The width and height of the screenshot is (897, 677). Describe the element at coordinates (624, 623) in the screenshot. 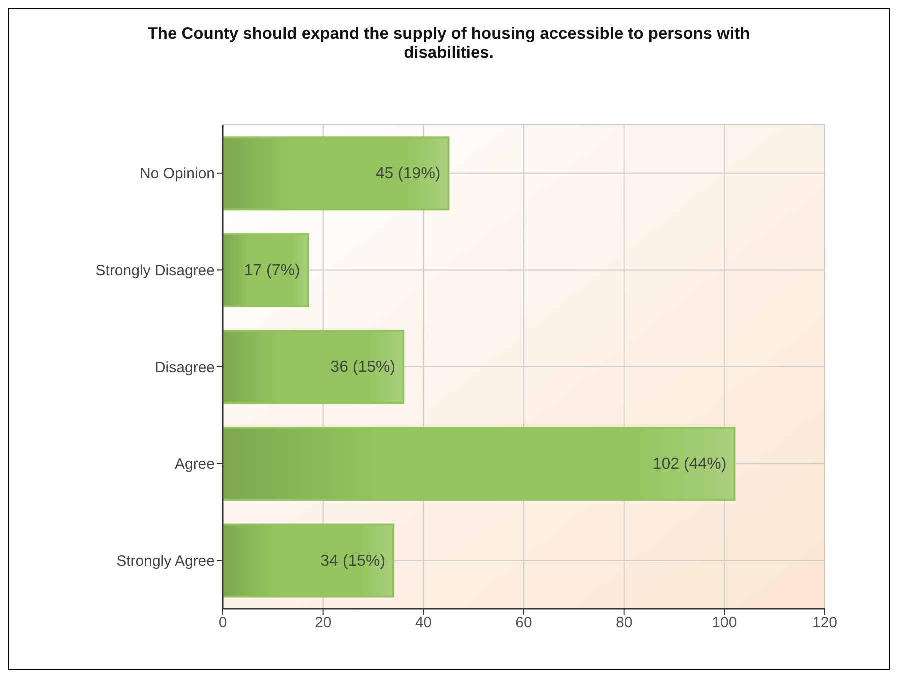

I see `x-tick-label: 80` at that location.